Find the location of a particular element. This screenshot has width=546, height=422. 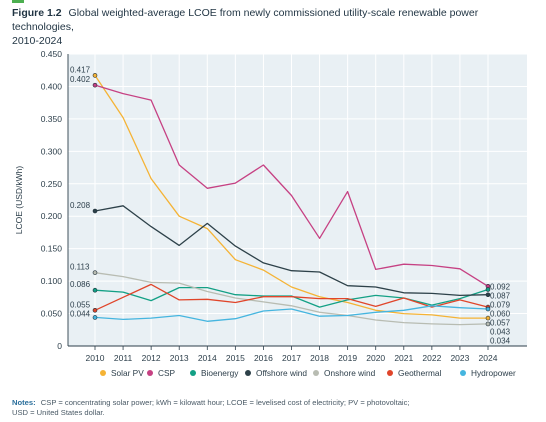

figure-label: Figure 1.2 is located at coordinates (37, 13).